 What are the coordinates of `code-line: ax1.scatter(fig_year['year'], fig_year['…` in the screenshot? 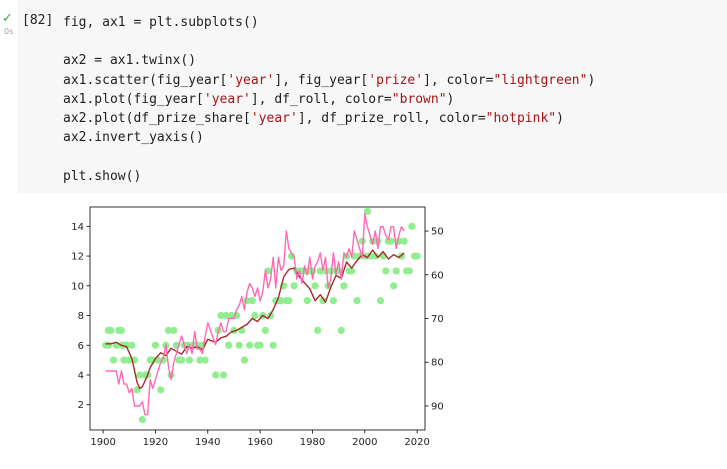 It's located at (329, 80).